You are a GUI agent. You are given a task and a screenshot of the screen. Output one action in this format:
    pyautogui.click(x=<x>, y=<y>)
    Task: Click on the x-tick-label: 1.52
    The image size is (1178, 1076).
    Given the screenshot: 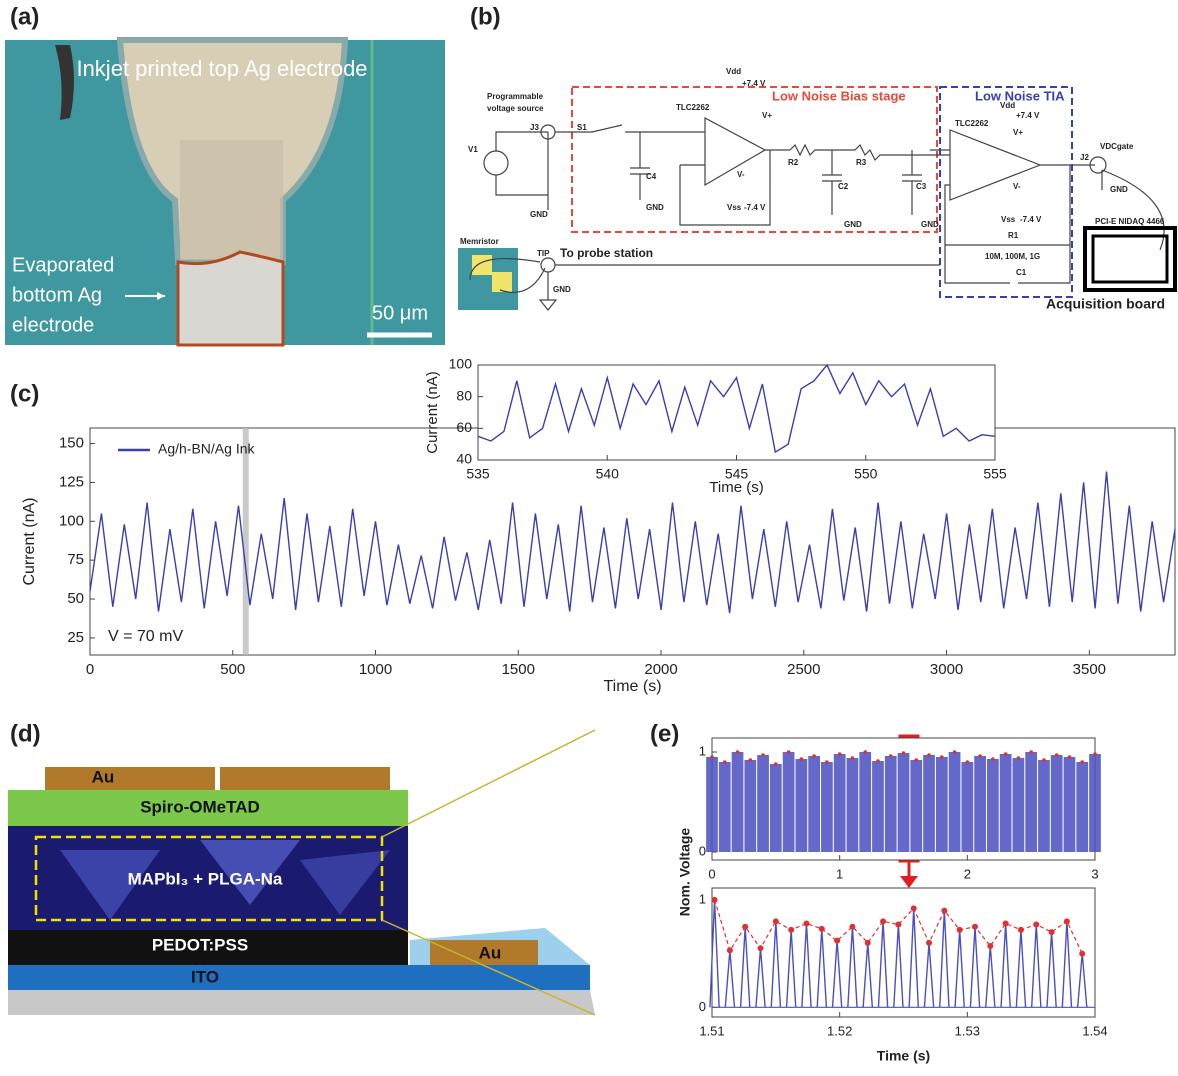 What is the action you would take?
    pyautogui.click(x=839, y=1030)
    